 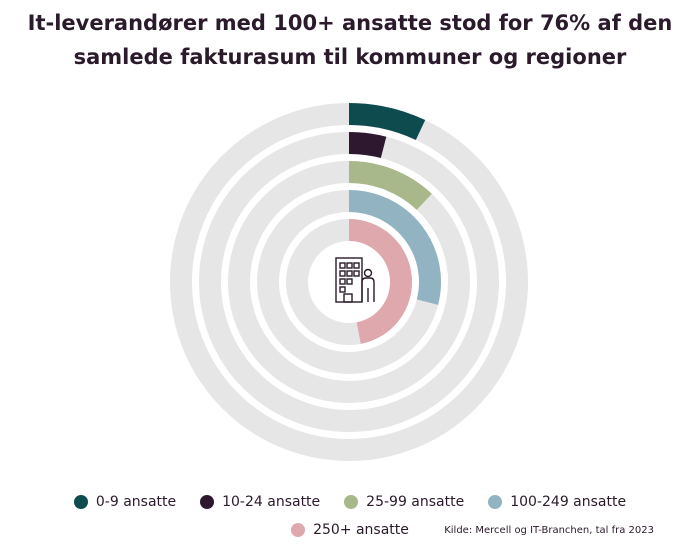 I want to click on legend-item-250-plus: 250+ ansatte, so click(x=350, y=530).